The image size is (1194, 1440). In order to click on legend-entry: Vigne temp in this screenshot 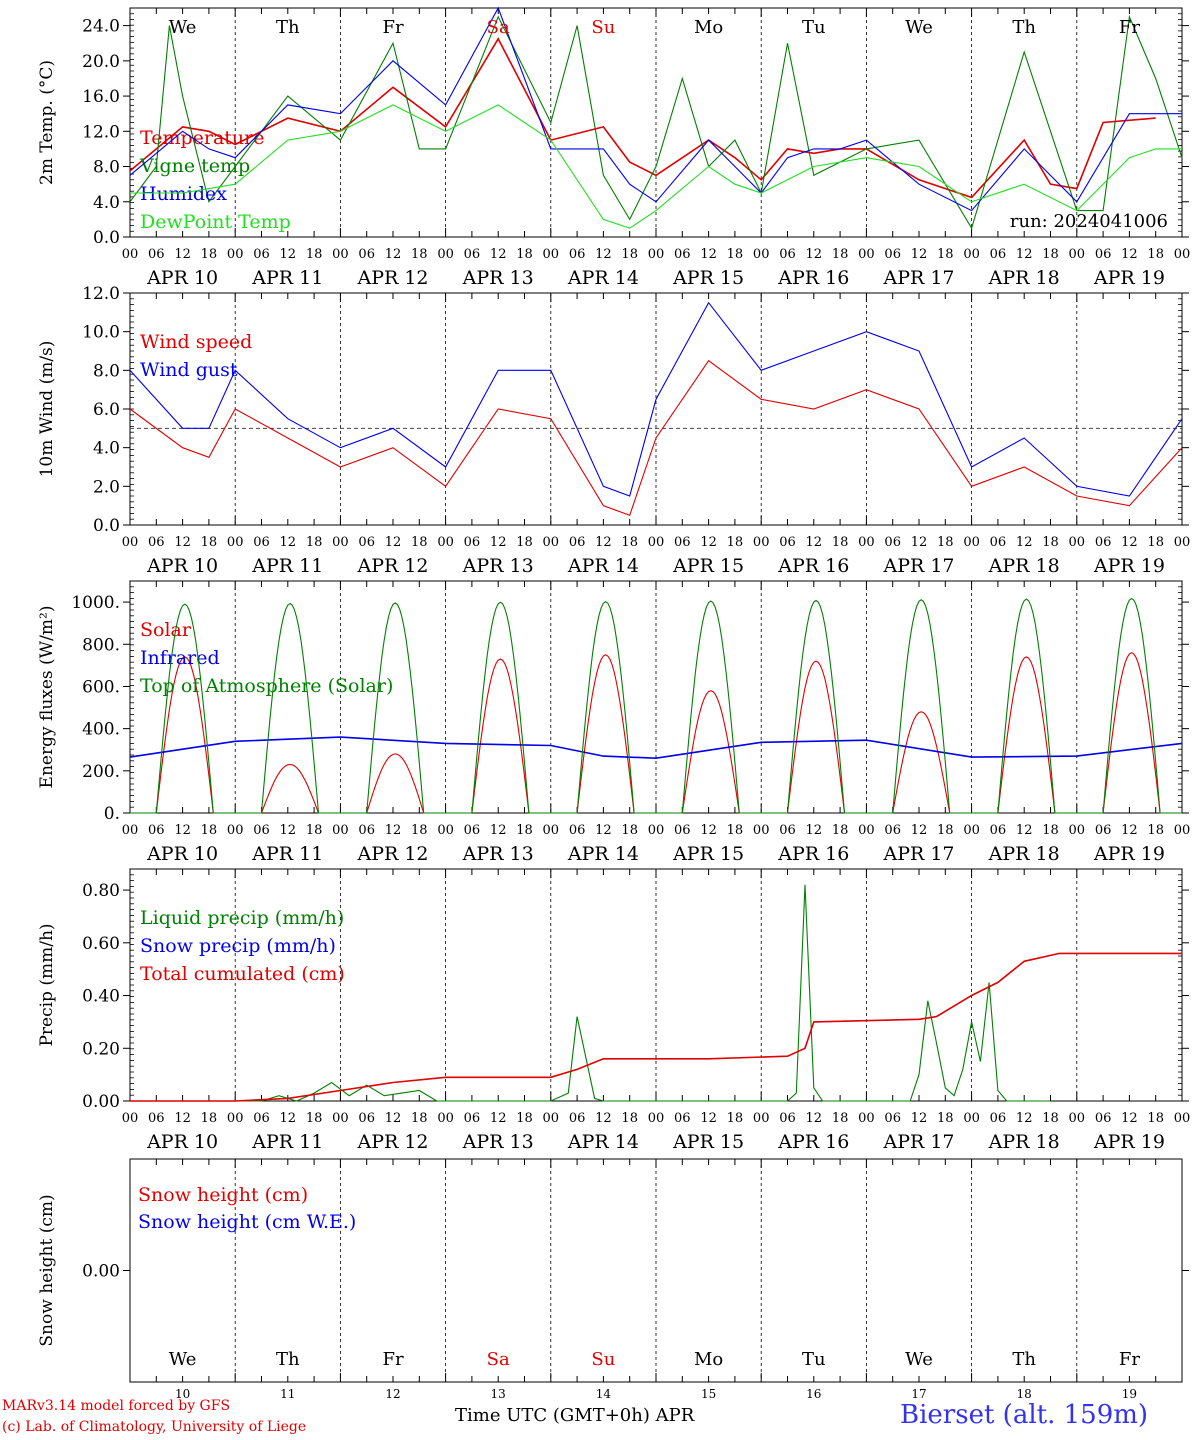, I will do `click(194, 166)`.